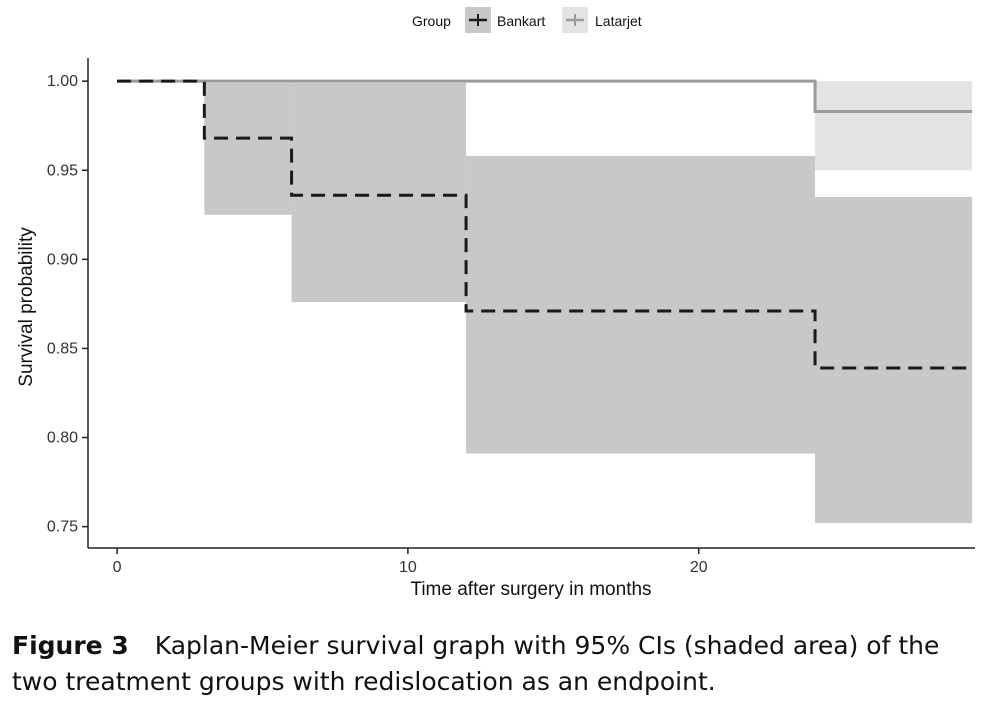  Describe the element at coordinates (62, 259) in the screenshot. I see `y-tick-label: 0.90` at that location.